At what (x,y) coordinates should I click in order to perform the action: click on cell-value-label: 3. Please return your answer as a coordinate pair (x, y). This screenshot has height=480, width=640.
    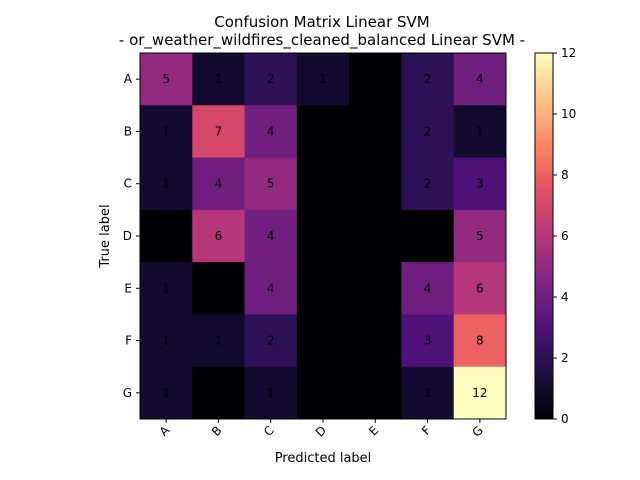
    Looking at the image, I should click on (428, 341).